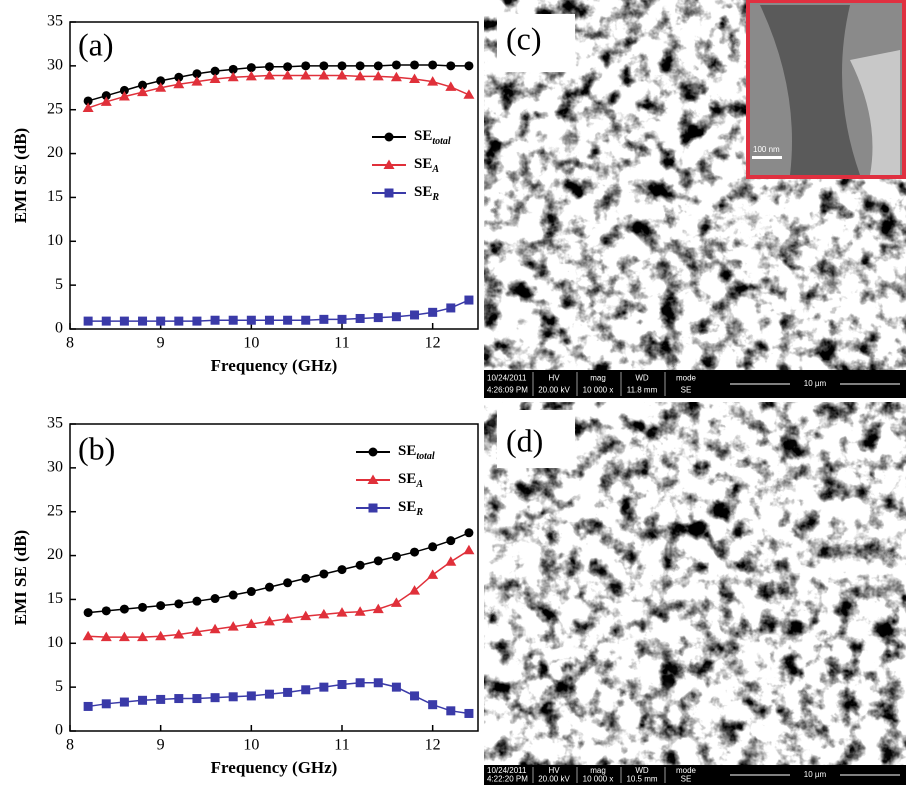  I want to click on panel-label: (c), so click(524, 38).